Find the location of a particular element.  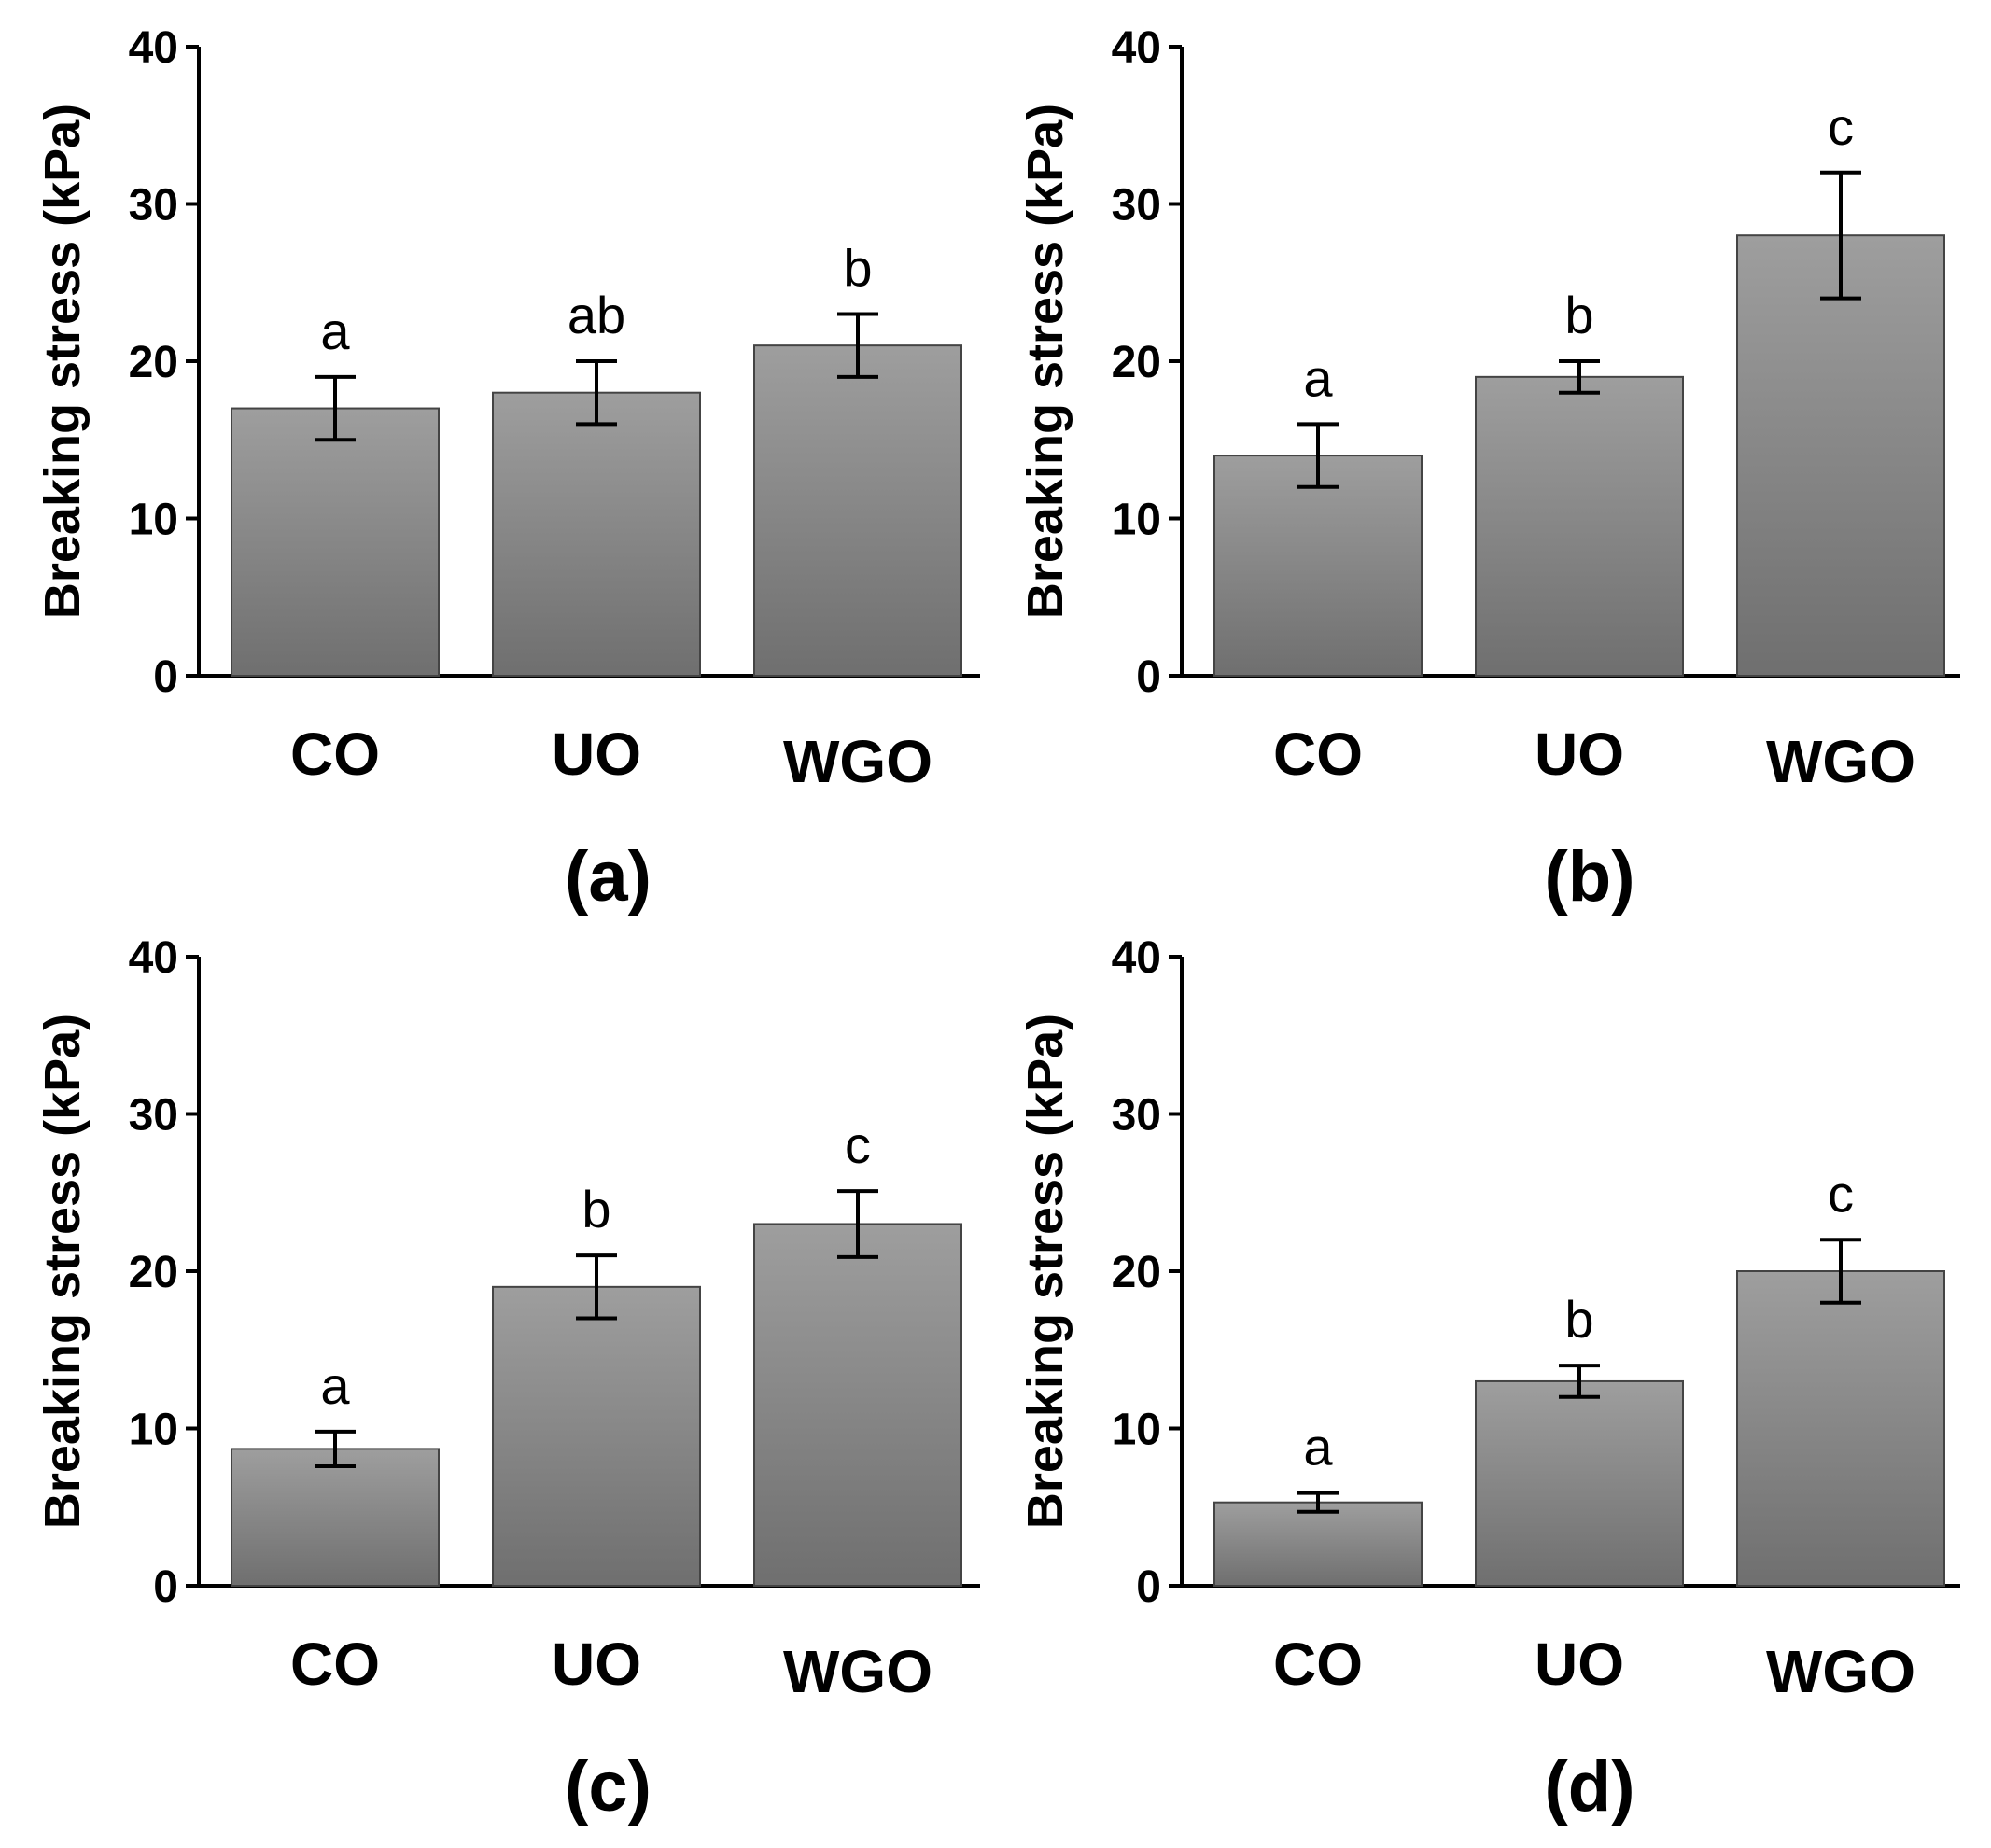

panel-label: (c) is located at coordinates (608, 1787).